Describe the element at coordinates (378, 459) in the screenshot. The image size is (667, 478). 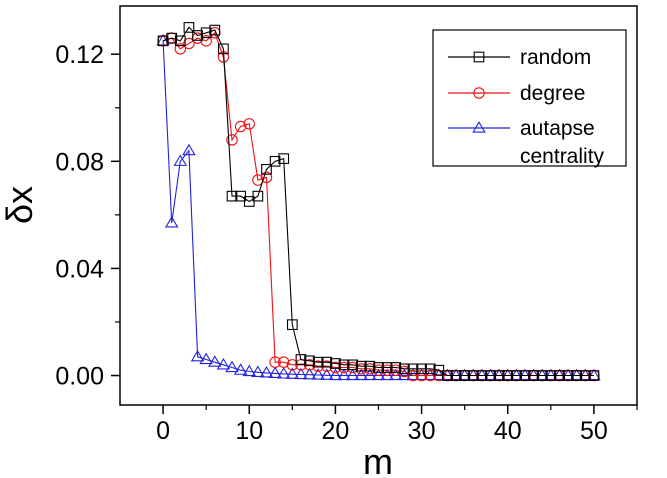
I see `x-axis-title: m` at that location.